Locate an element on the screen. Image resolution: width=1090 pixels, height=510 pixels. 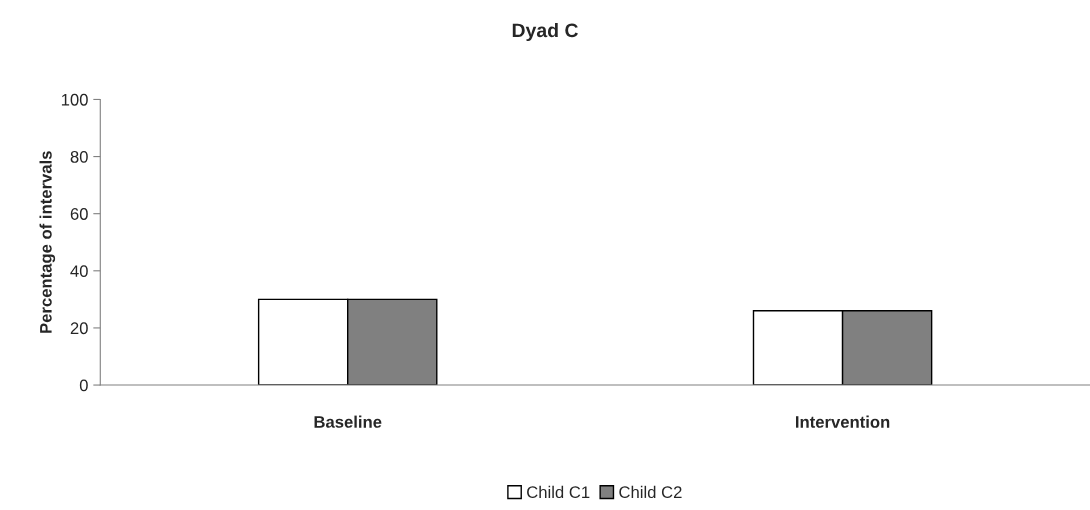
y-axis-title: Percentage of intervals is located at coordinates (47, 242).